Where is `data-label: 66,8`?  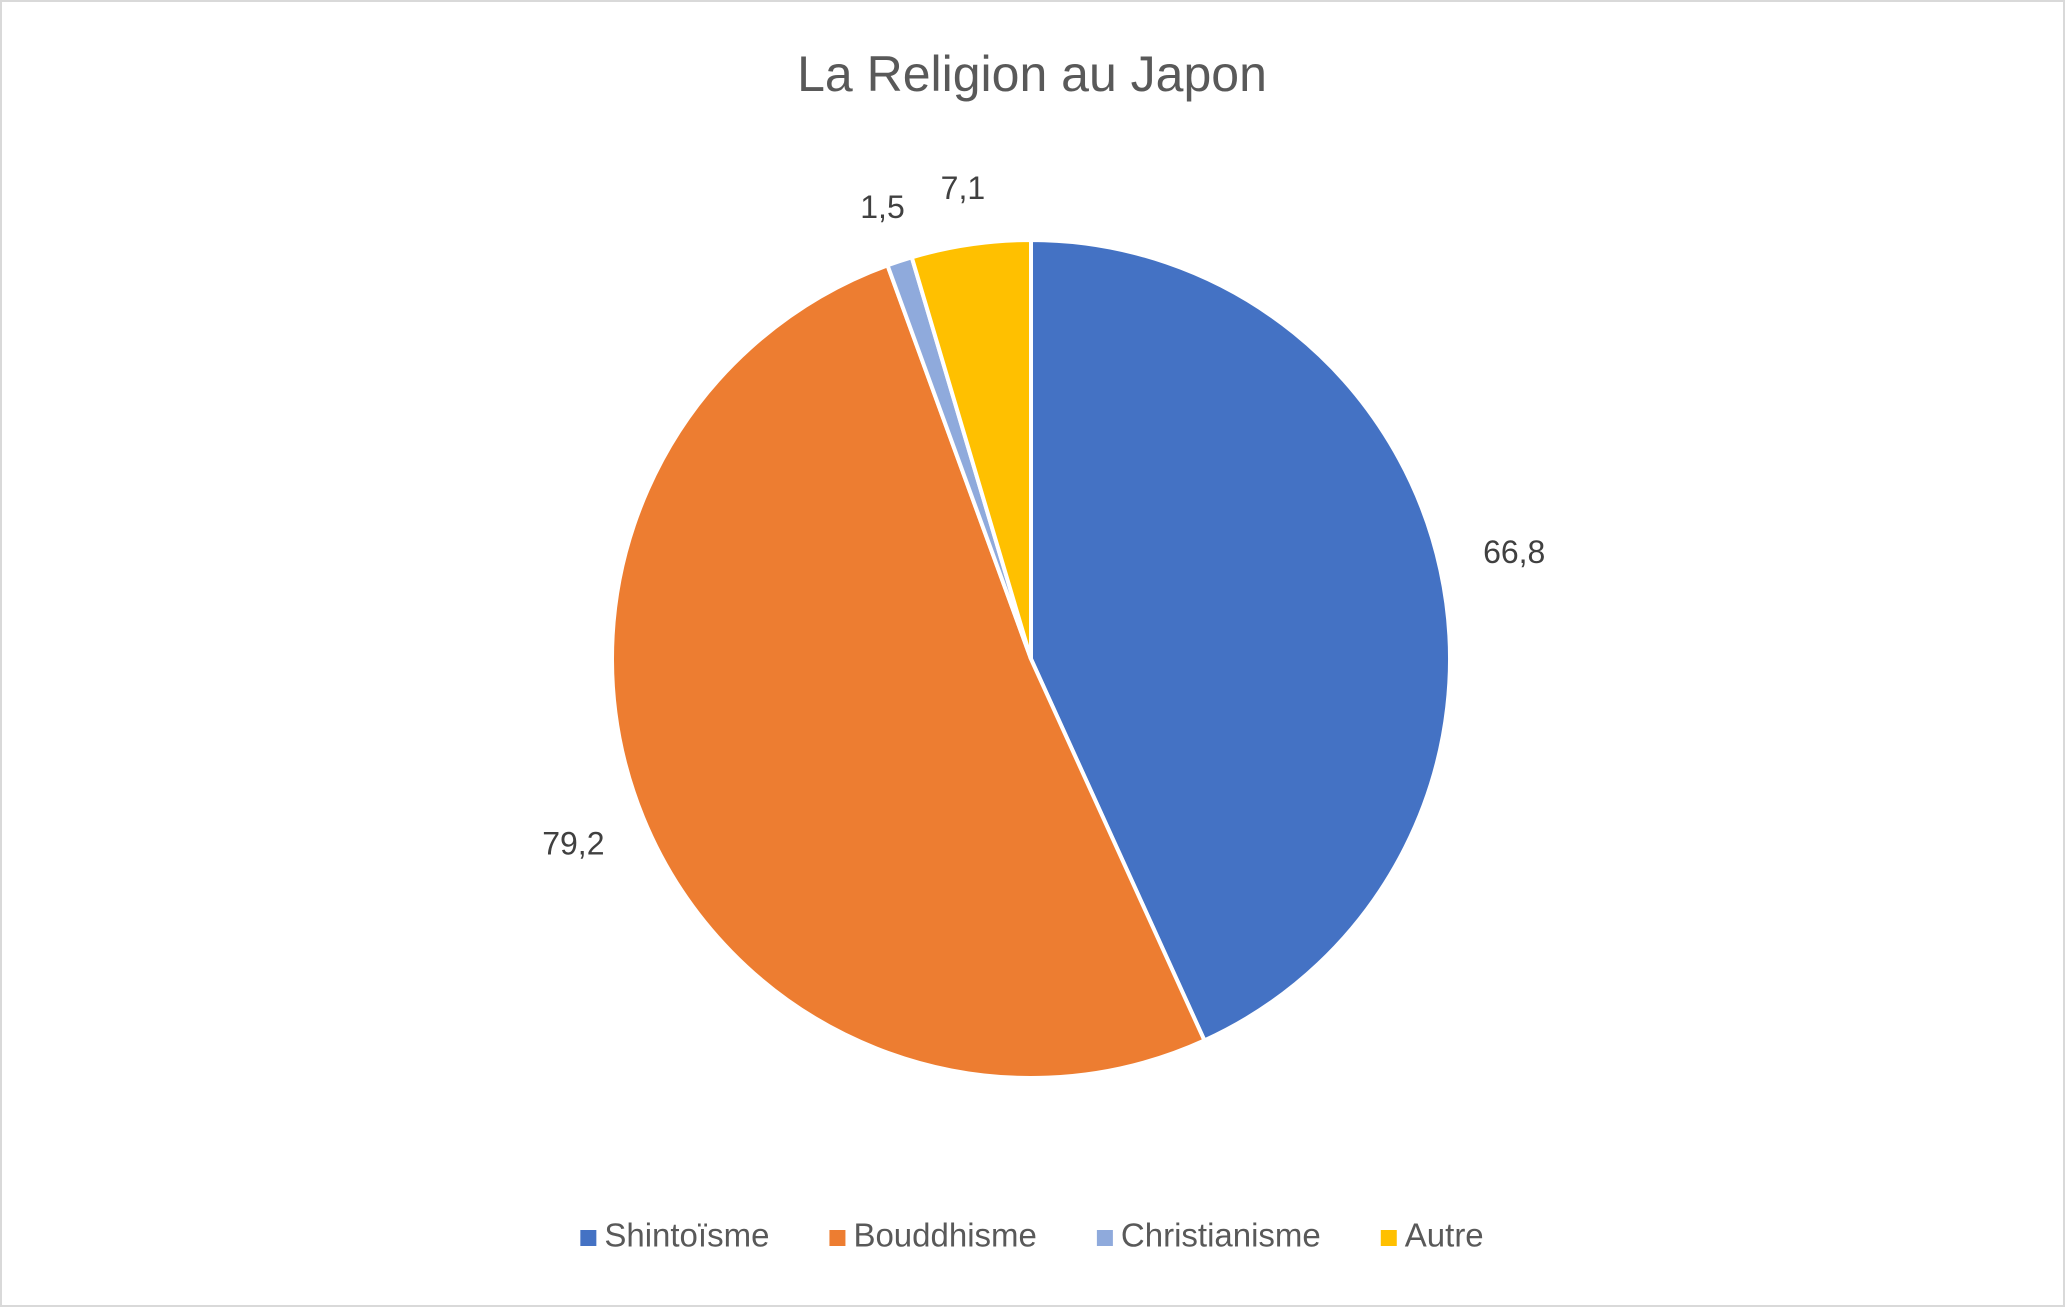 data-label: 66,8 is located at coordinates (1514, 552).